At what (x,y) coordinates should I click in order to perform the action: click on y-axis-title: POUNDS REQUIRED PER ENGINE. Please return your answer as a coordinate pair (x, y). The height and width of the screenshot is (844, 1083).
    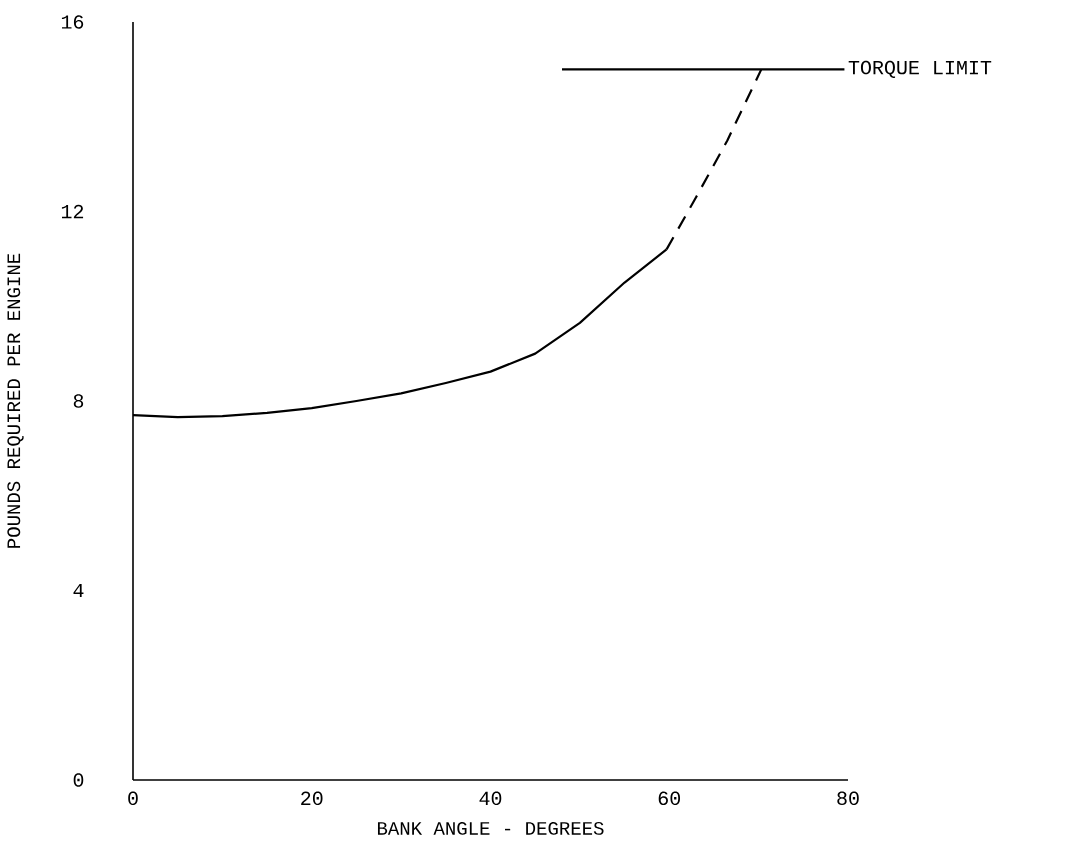
    Looking at the image, I should click on (15, 400).